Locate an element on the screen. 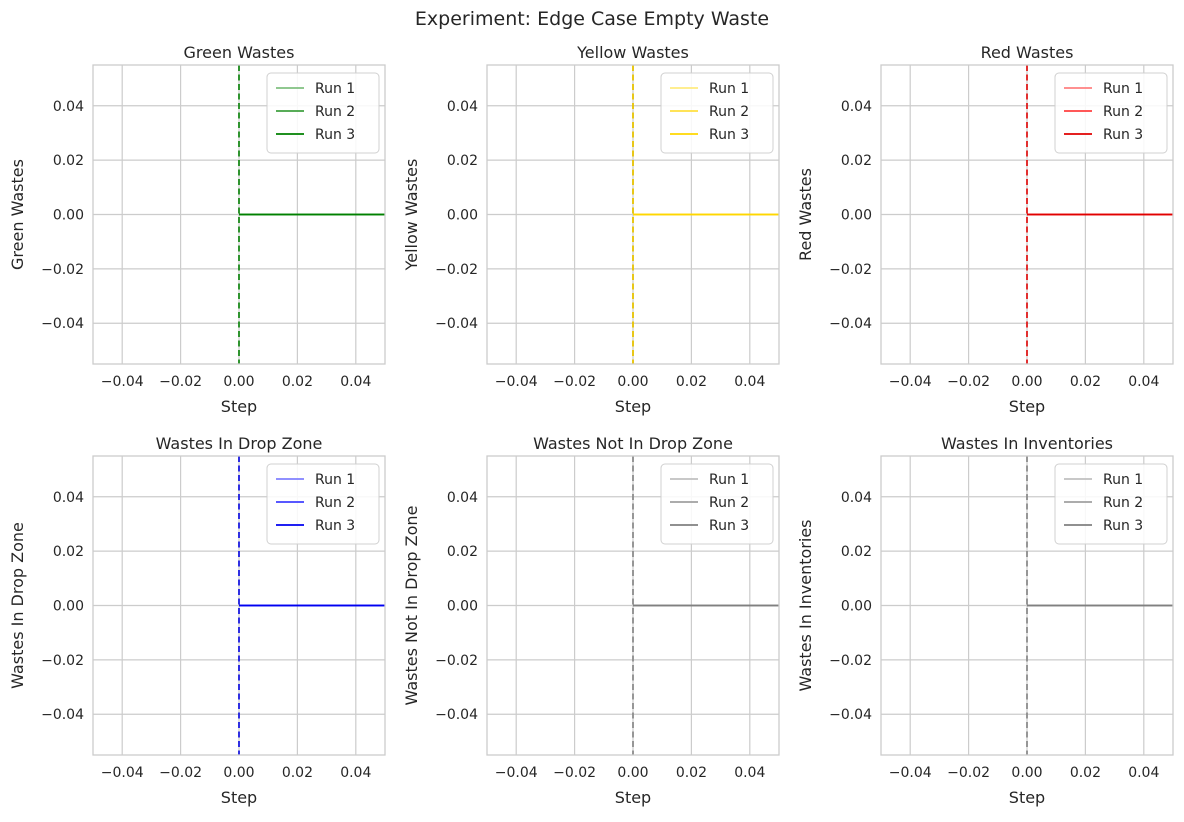 This screenshot has width=1184, height=822. figure-suptitle: Experiment: Edge Case Empty Waste is located at coordinates (592, 19).